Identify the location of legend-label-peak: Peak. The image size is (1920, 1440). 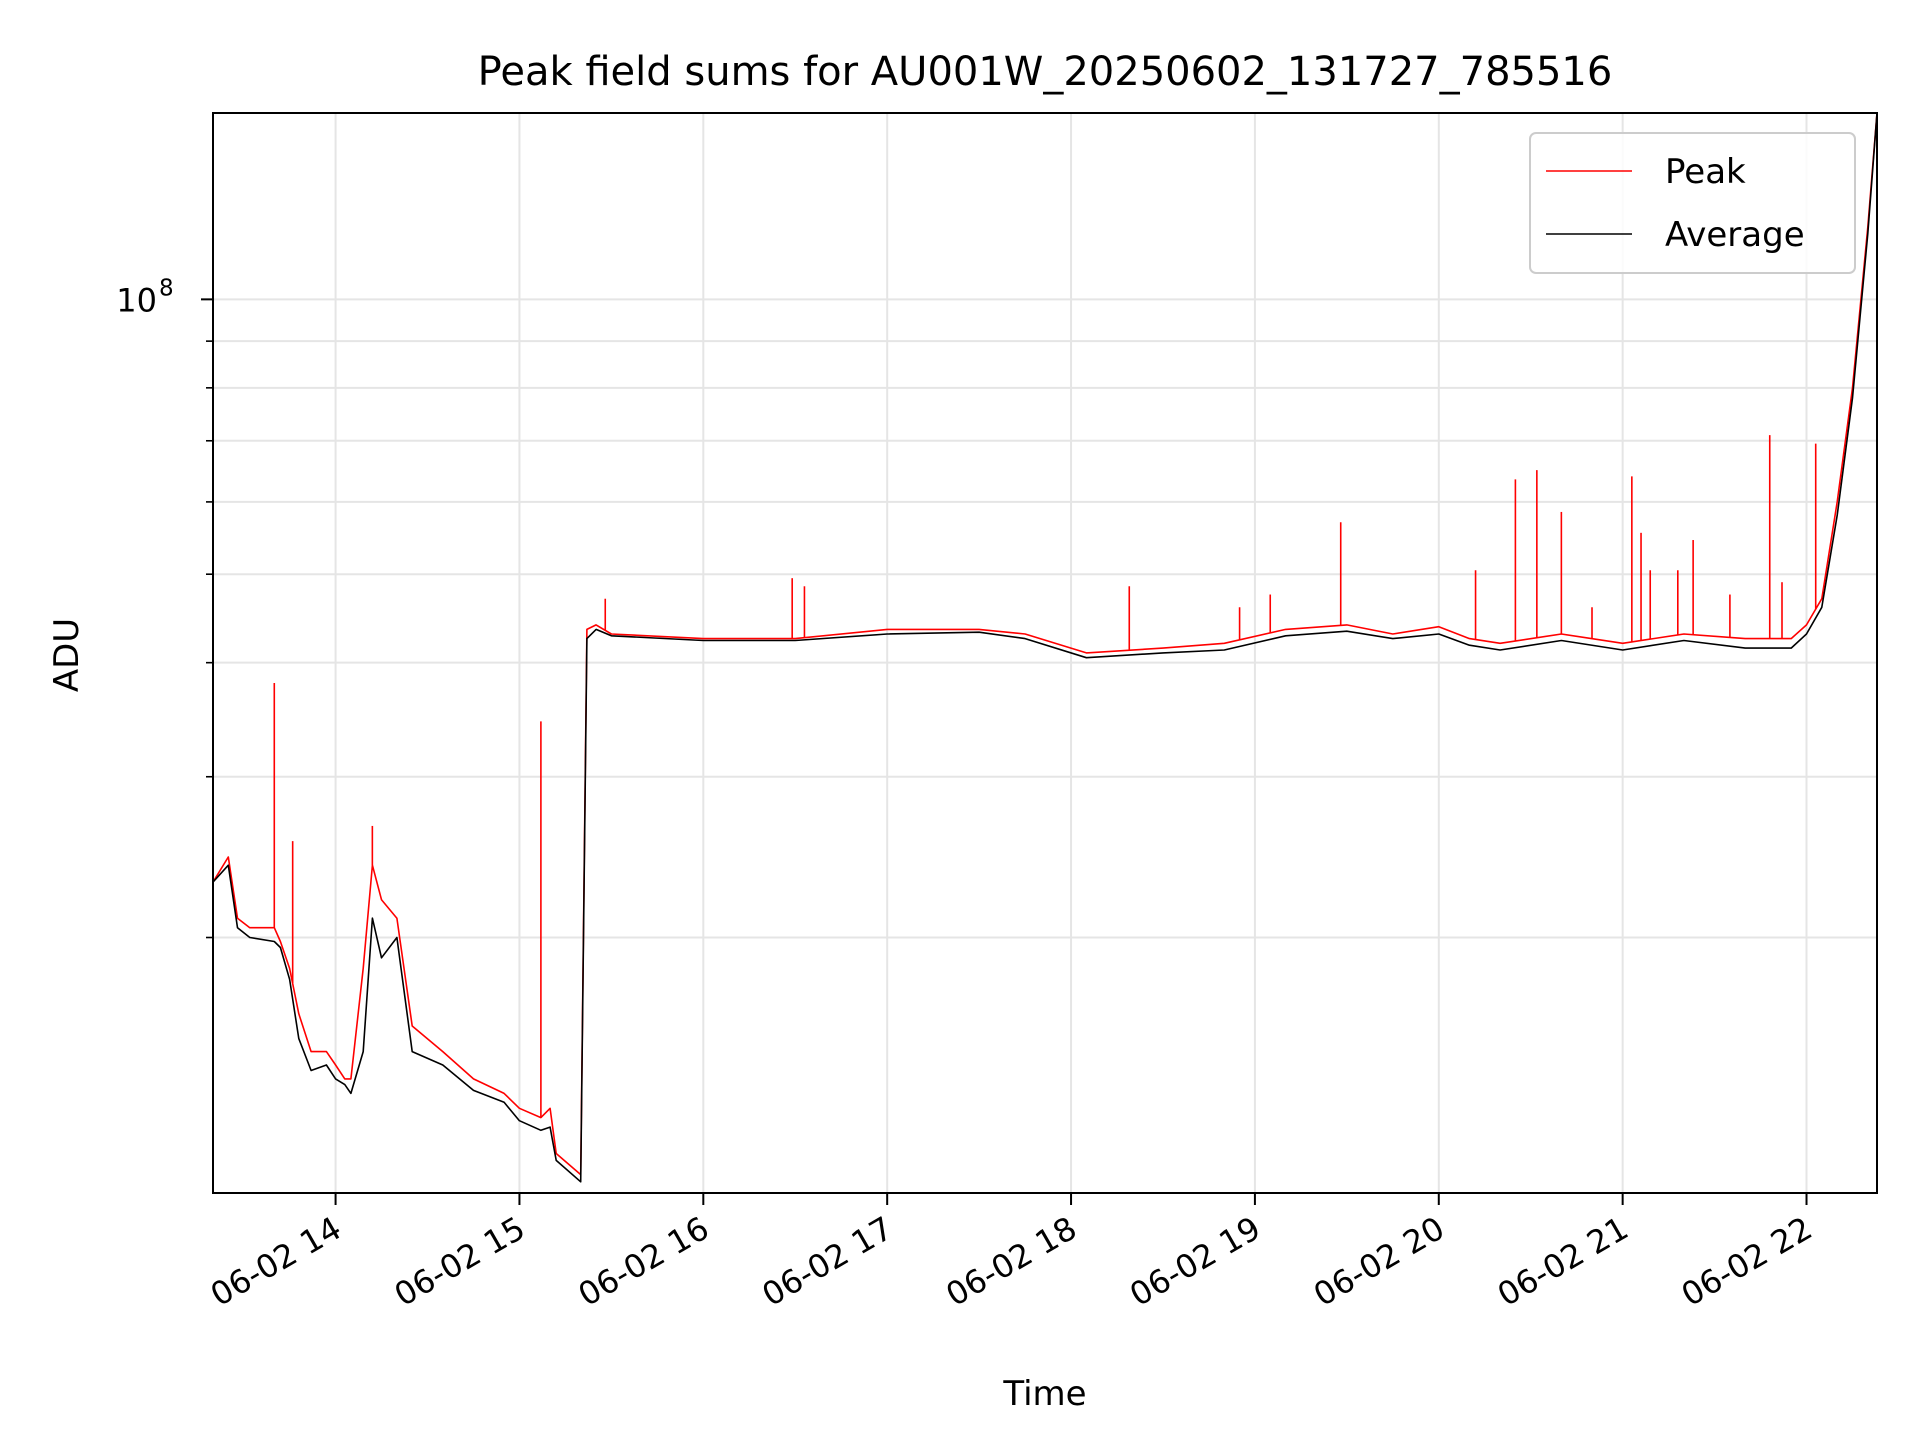
(1705, 172).